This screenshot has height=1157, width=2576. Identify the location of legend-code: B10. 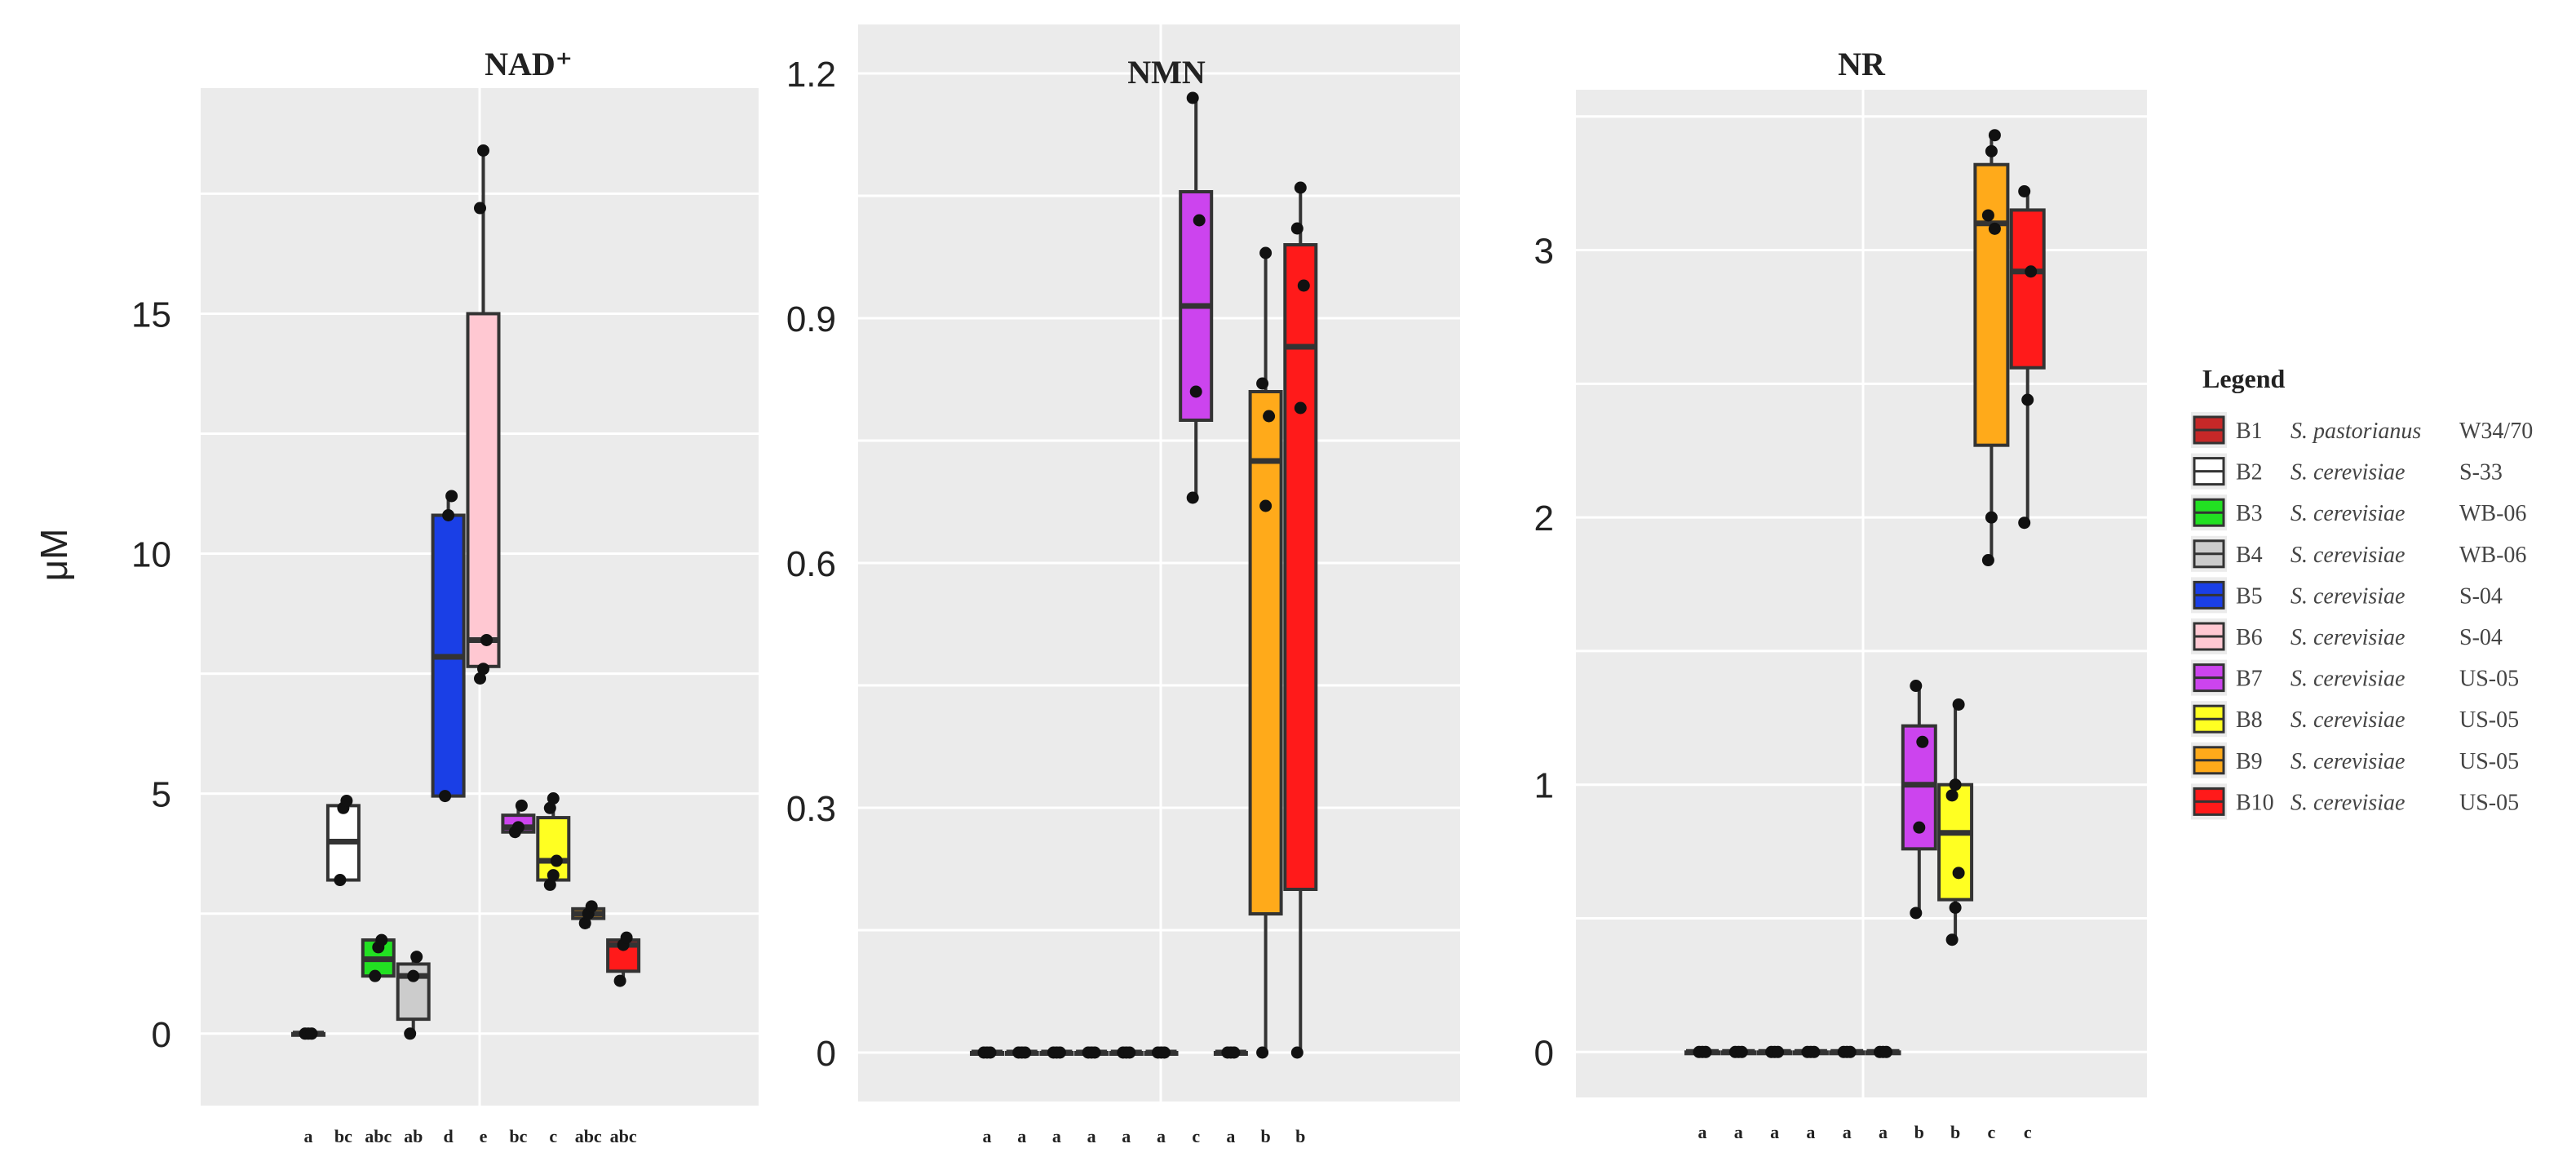
(2255, 802).